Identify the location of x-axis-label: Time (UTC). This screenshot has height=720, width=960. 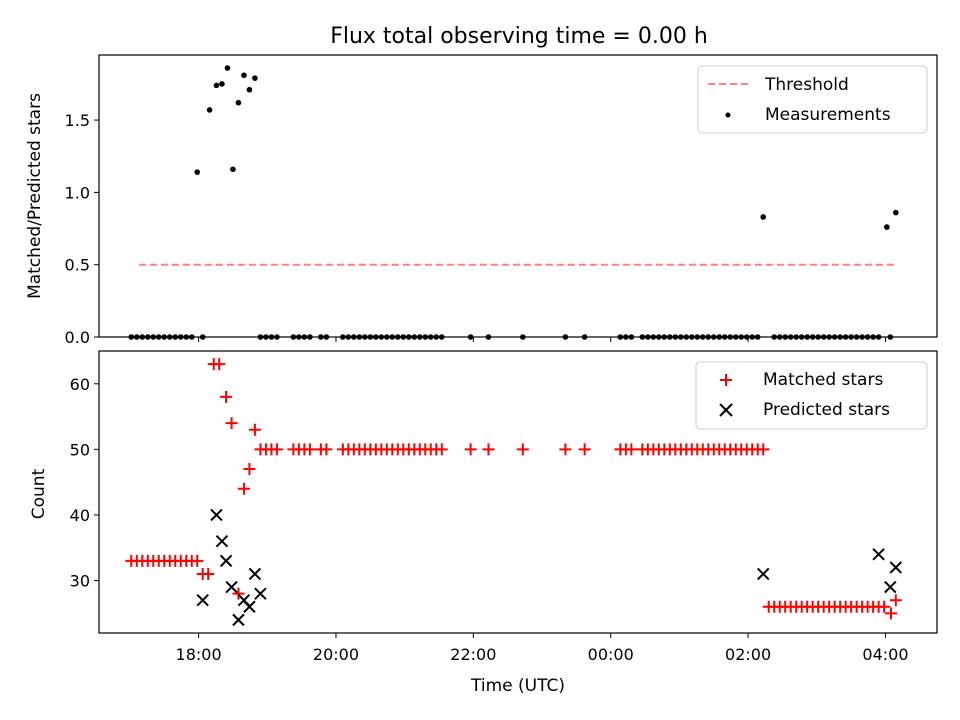
(517, 686).